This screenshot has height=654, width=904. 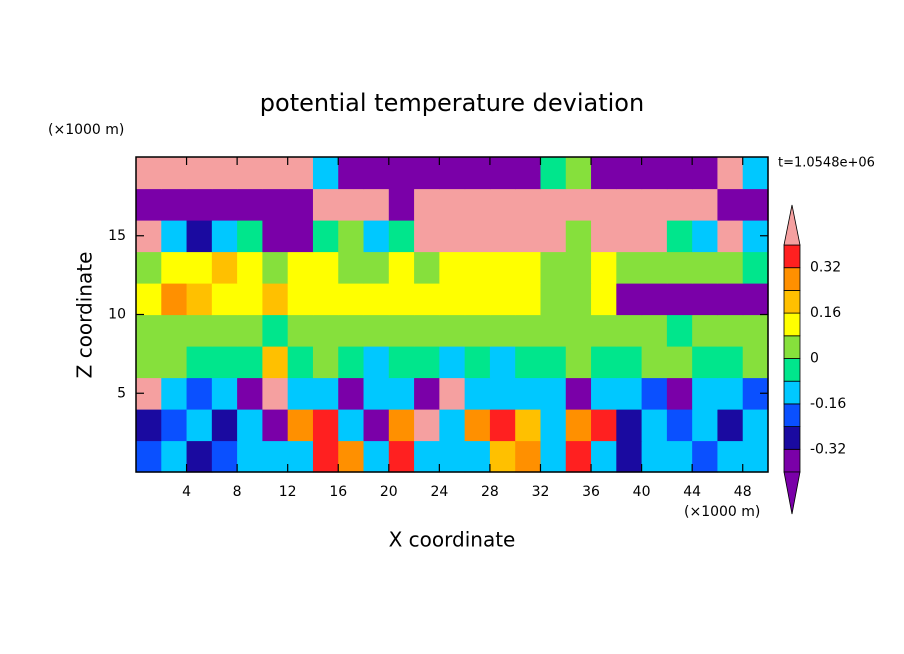 I want to click on colorbar-label: -0.32, so click(x=828, y=449).